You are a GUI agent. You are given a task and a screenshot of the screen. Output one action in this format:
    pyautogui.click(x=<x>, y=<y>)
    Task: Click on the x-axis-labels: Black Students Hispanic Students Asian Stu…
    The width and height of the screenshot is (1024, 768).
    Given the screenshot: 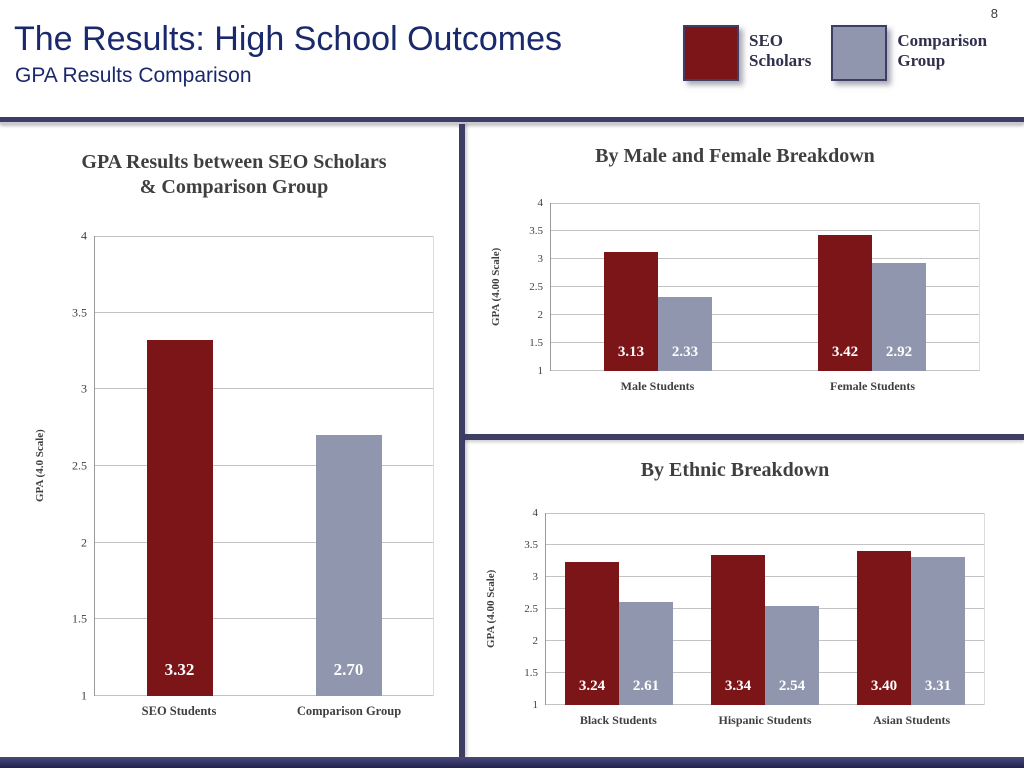 What is the action you would take?
    pyautogui.click(x=765, y=720)
    